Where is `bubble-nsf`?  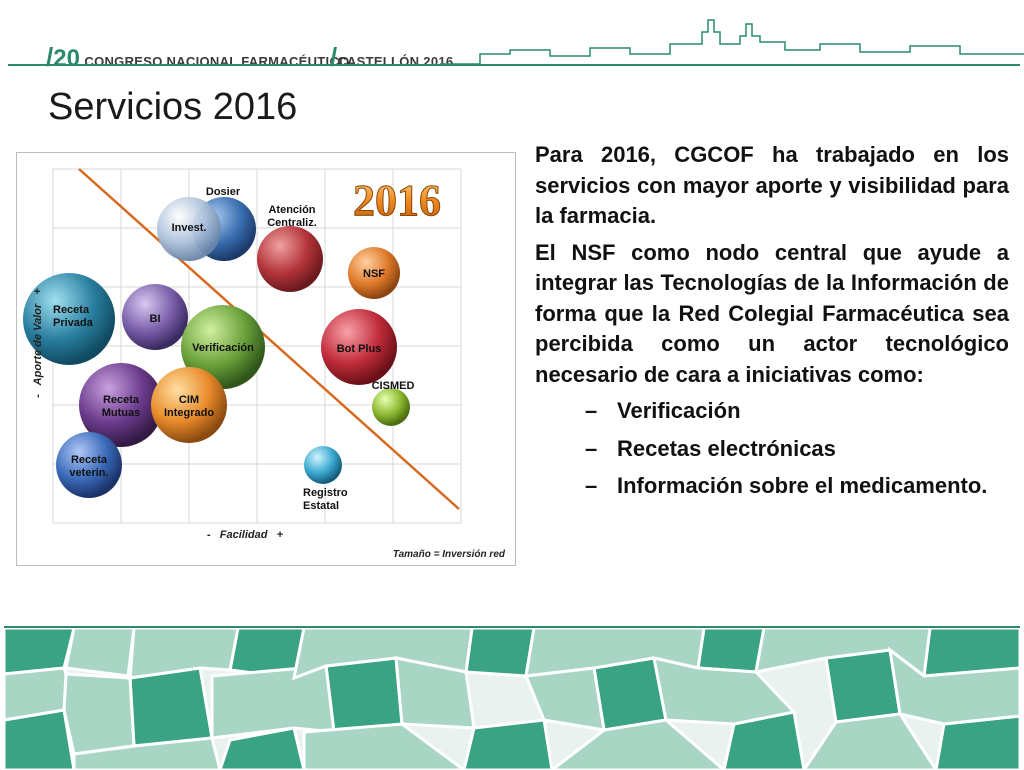
bubble-nsf is located at coordinates (374, 273).